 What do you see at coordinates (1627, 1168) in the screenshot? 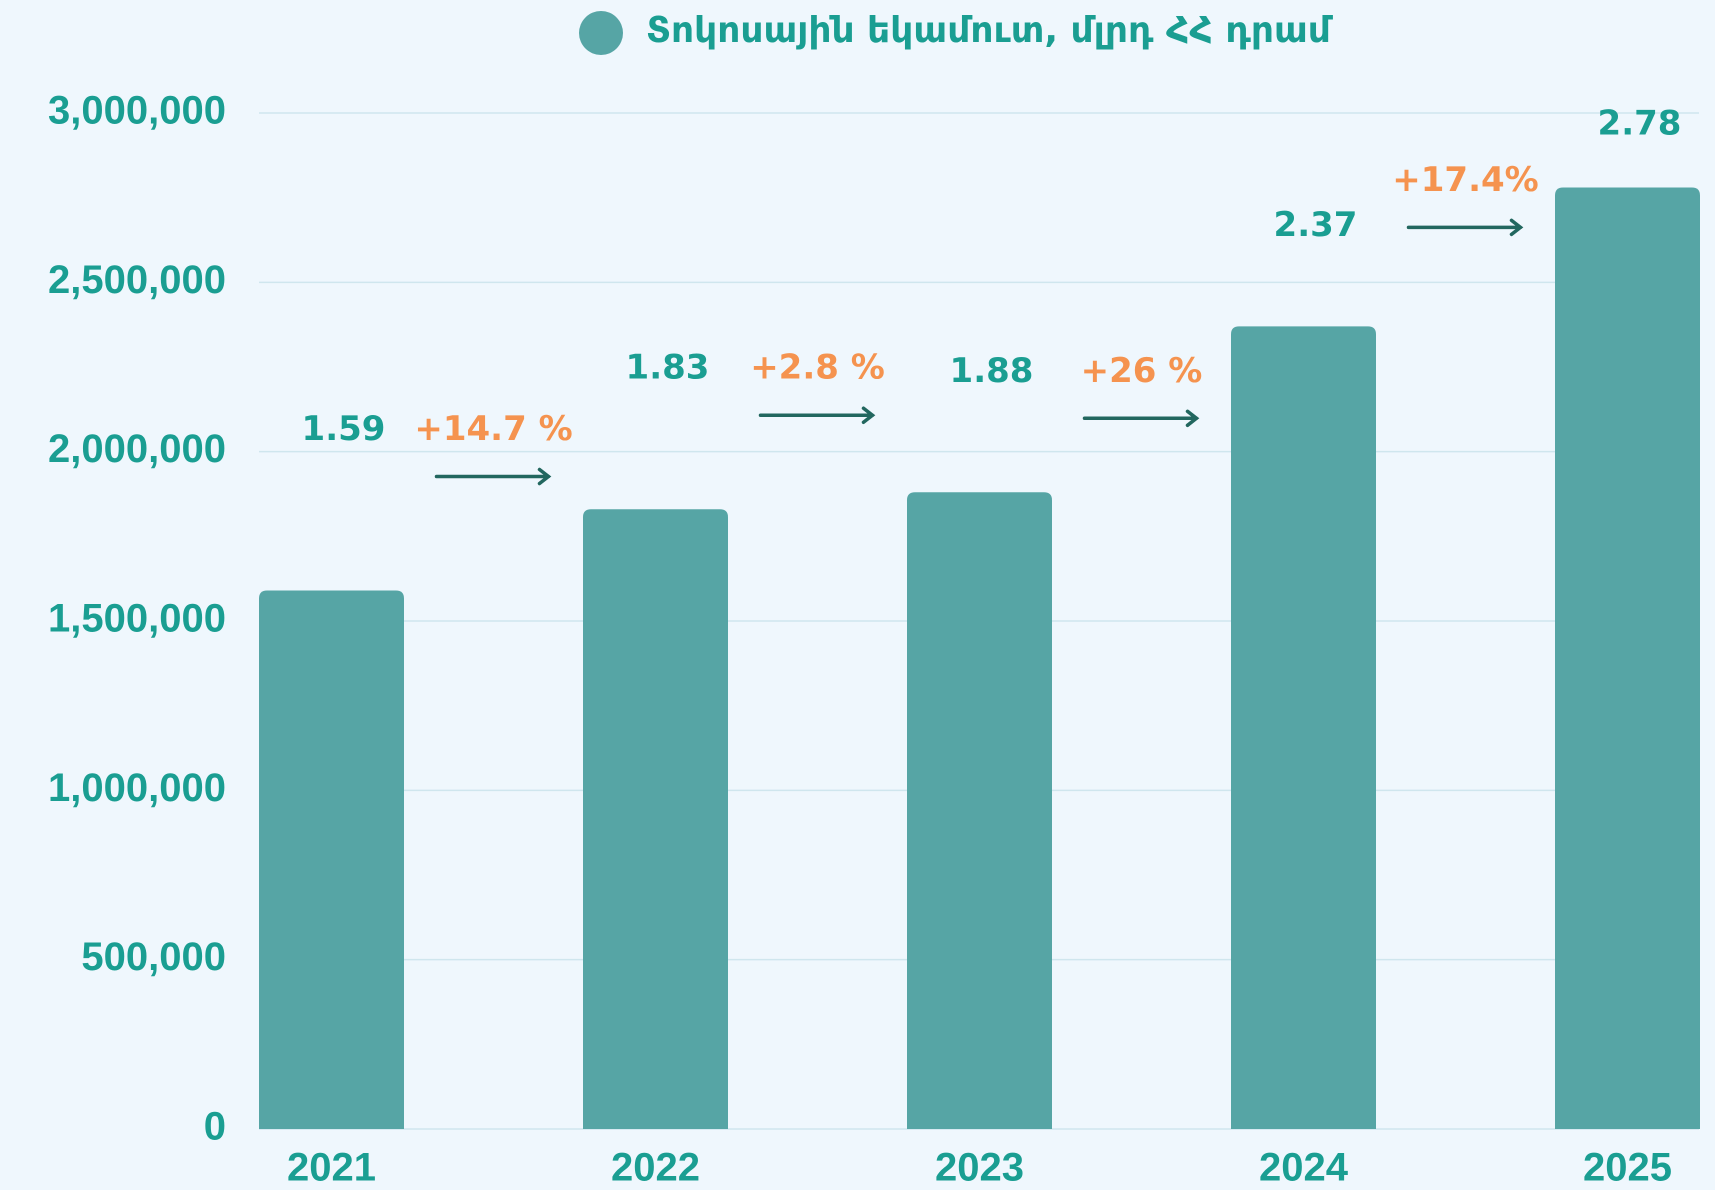
I see `x-tick-label: 2025` at bounding box center [1627, 1168].